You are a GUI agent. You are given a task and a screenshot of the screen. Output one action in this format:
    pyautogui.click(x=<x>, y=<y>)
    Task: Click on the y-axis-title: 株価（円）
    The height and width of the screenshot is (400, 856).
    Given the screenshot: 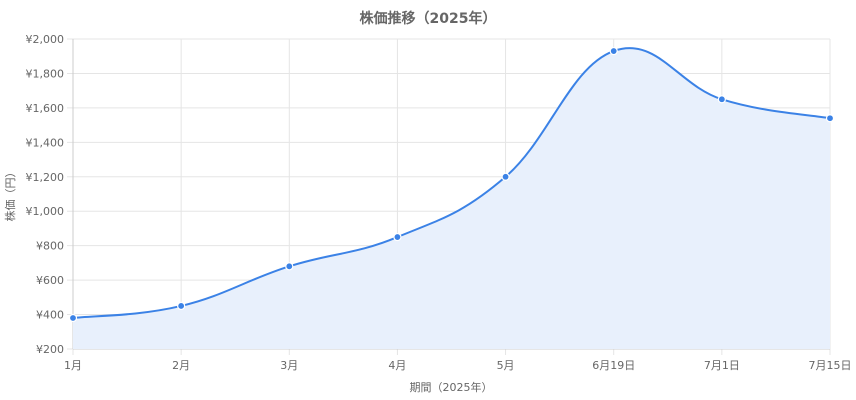 What is the action you would take?
    pyautogui.click(x=10, y=194)
    